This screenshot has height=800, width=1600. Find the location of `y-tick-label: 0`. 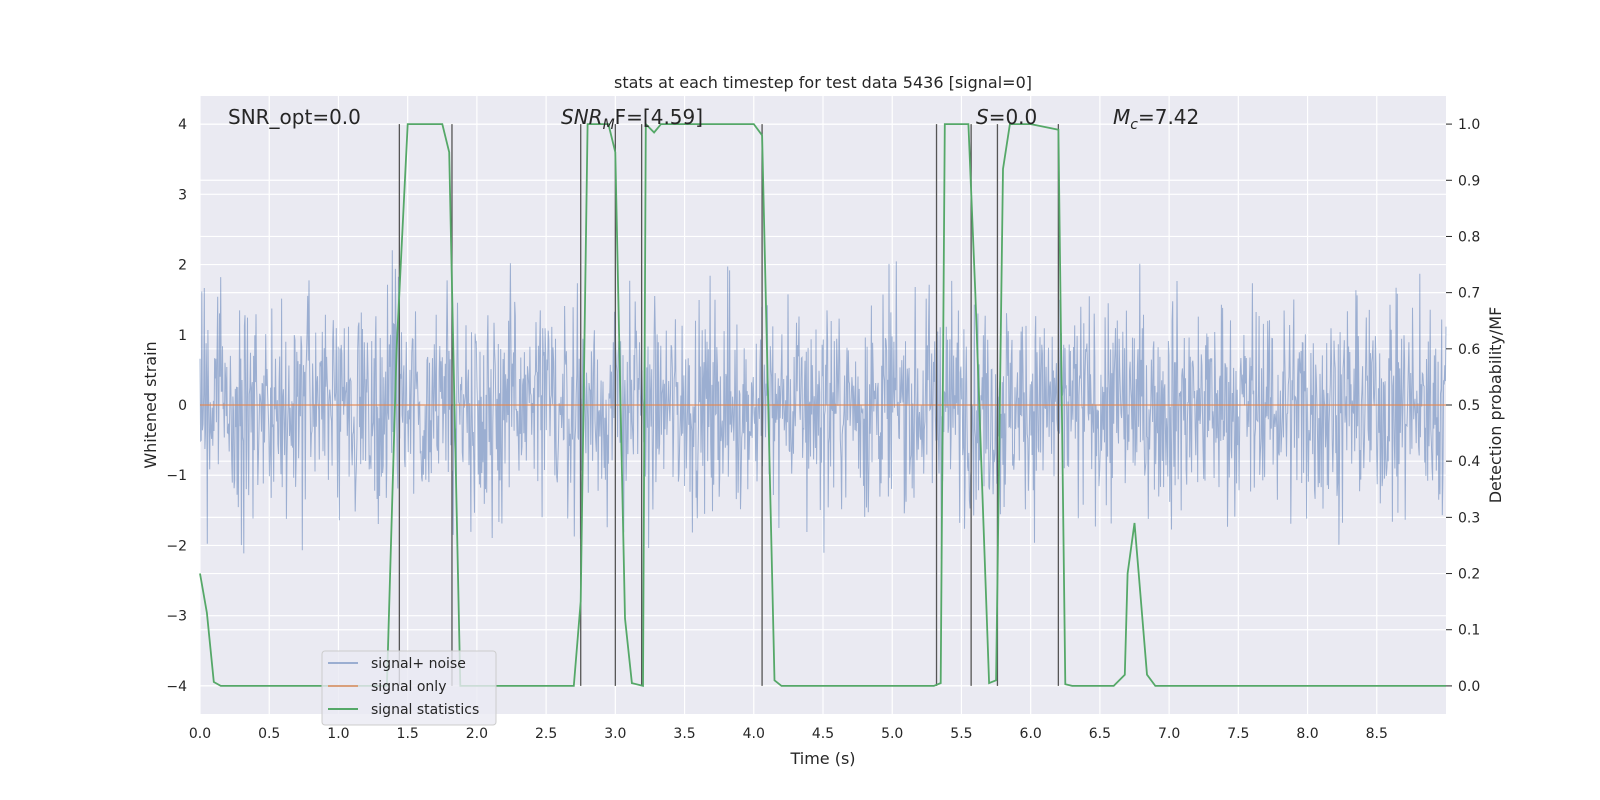

y-tick-label: 0 is located at coordinates (182, 406).